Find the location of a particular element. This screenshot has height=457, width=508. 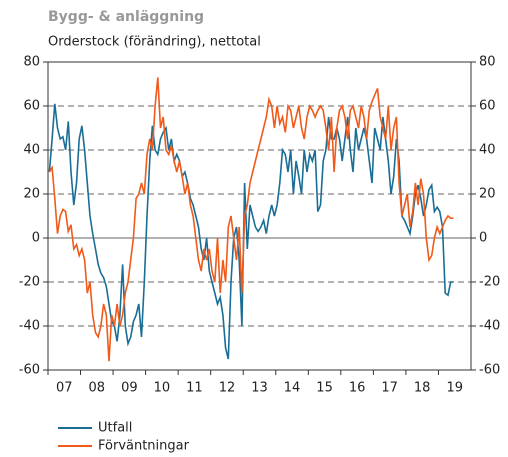

y-tick-label: -20 is located at coordinates (29, 282).